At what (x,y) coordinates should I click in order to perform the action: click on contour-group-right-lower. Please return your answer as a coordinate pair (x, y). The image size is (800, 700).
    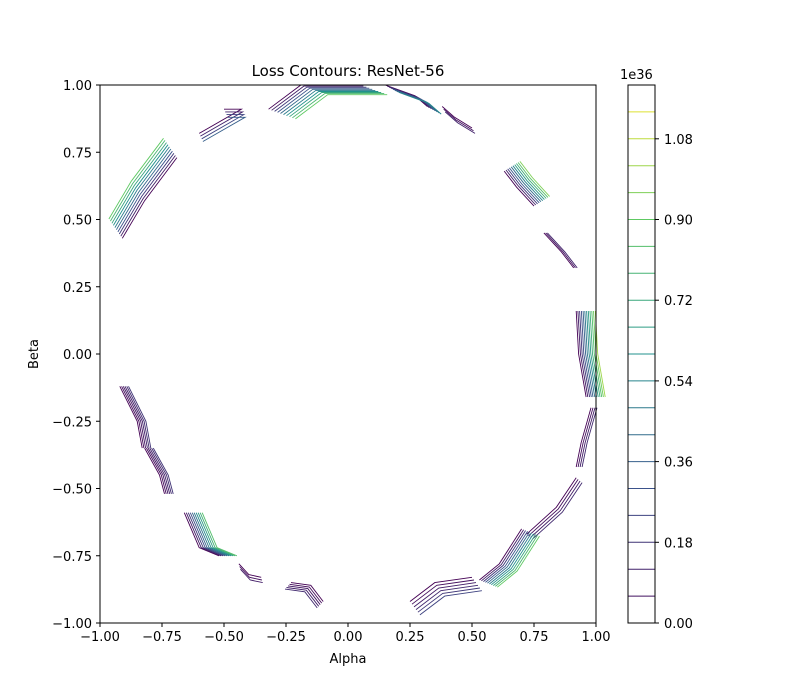
    Looking at the image, I should click on (586, 437).